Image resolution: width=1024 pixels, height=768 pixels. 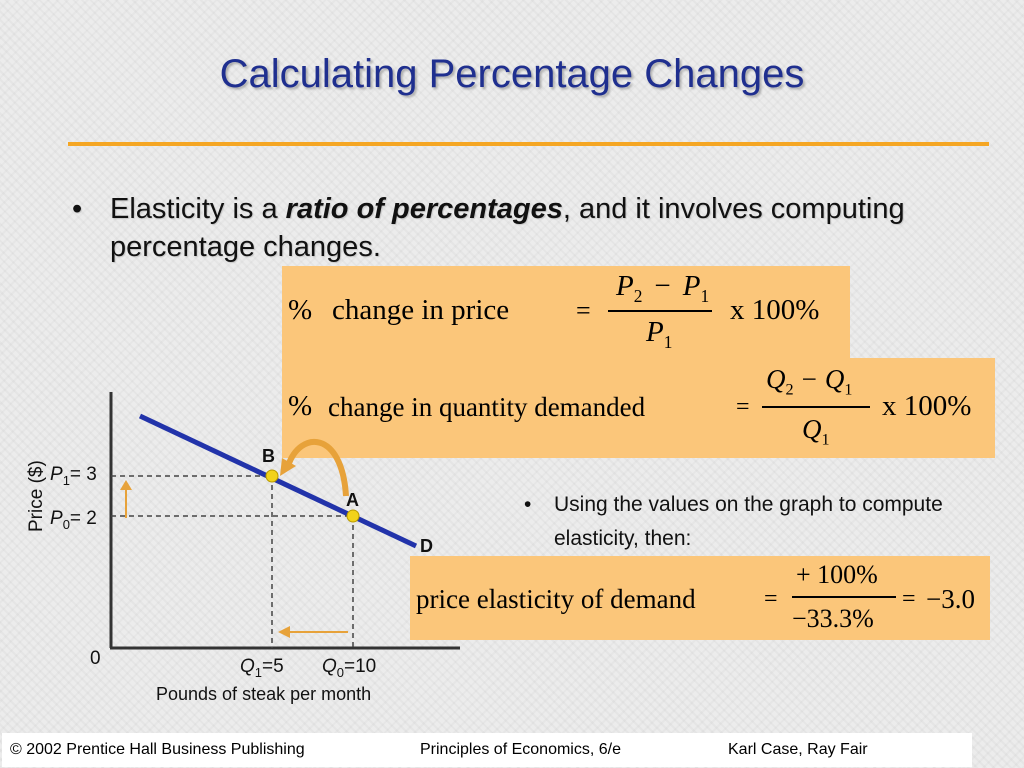 What do you see at coordinates (659, 334) in the screenshot?
I see `denominator: P1` at bounding box center [659, 334].